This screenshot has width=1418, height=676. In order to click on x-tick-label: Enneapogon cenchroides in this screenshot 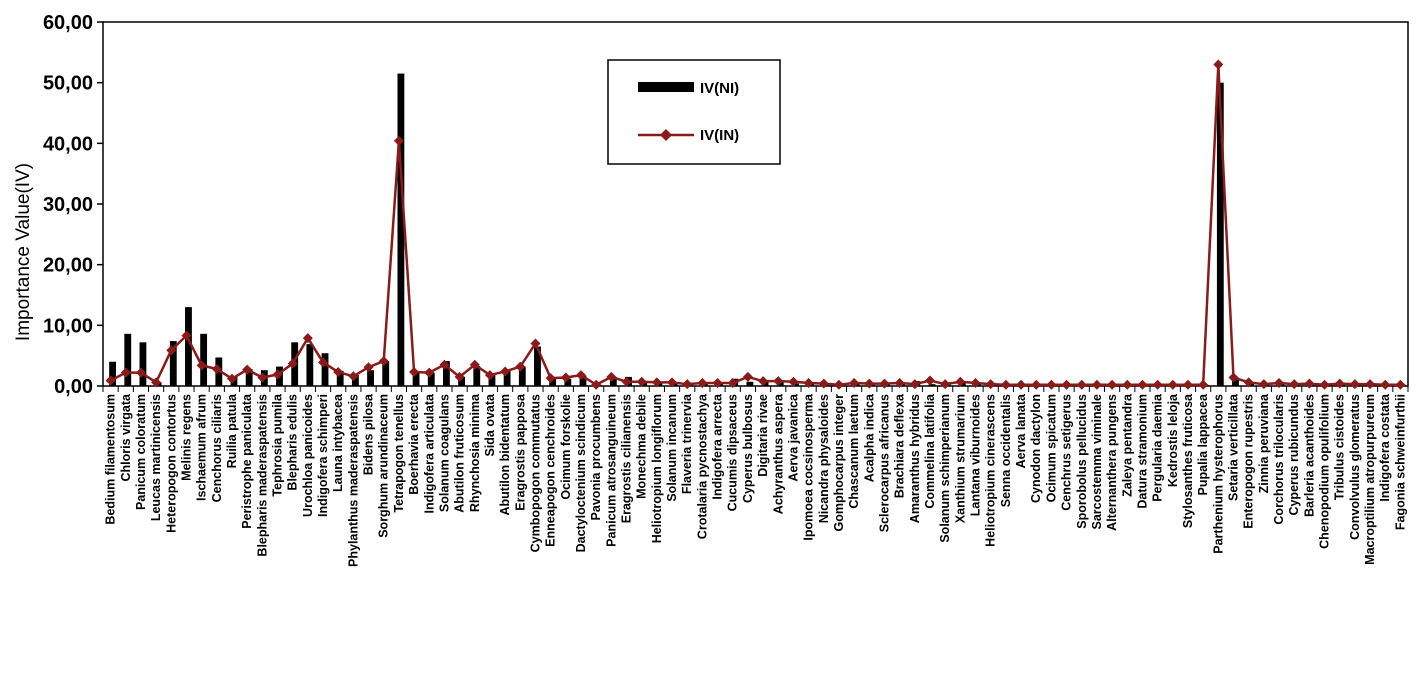, I will do `click(551, 470)`.